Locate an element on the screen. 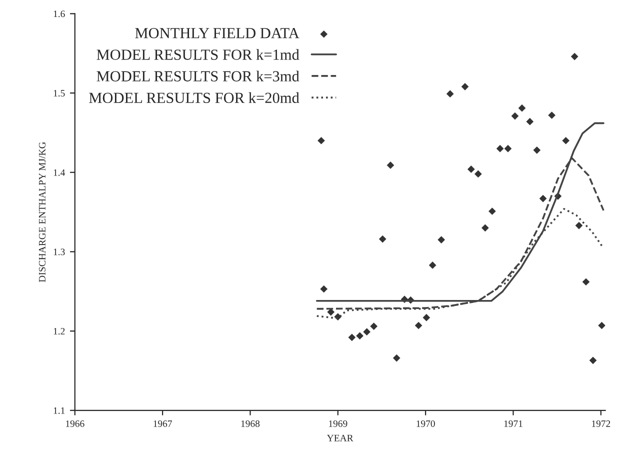 The height and width of the screenshot is (456, 624). legend-label: MONTHLY FIELD DATA is located at coordinates (217, 33).